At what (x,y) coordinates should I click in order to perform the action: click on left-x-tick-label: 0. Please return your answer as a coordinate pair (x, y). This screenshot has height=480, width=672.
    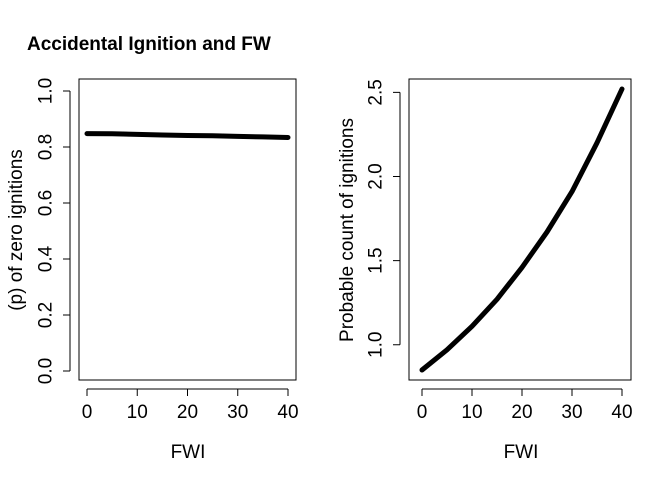
    Looking at the image, I should click on (87, 412).